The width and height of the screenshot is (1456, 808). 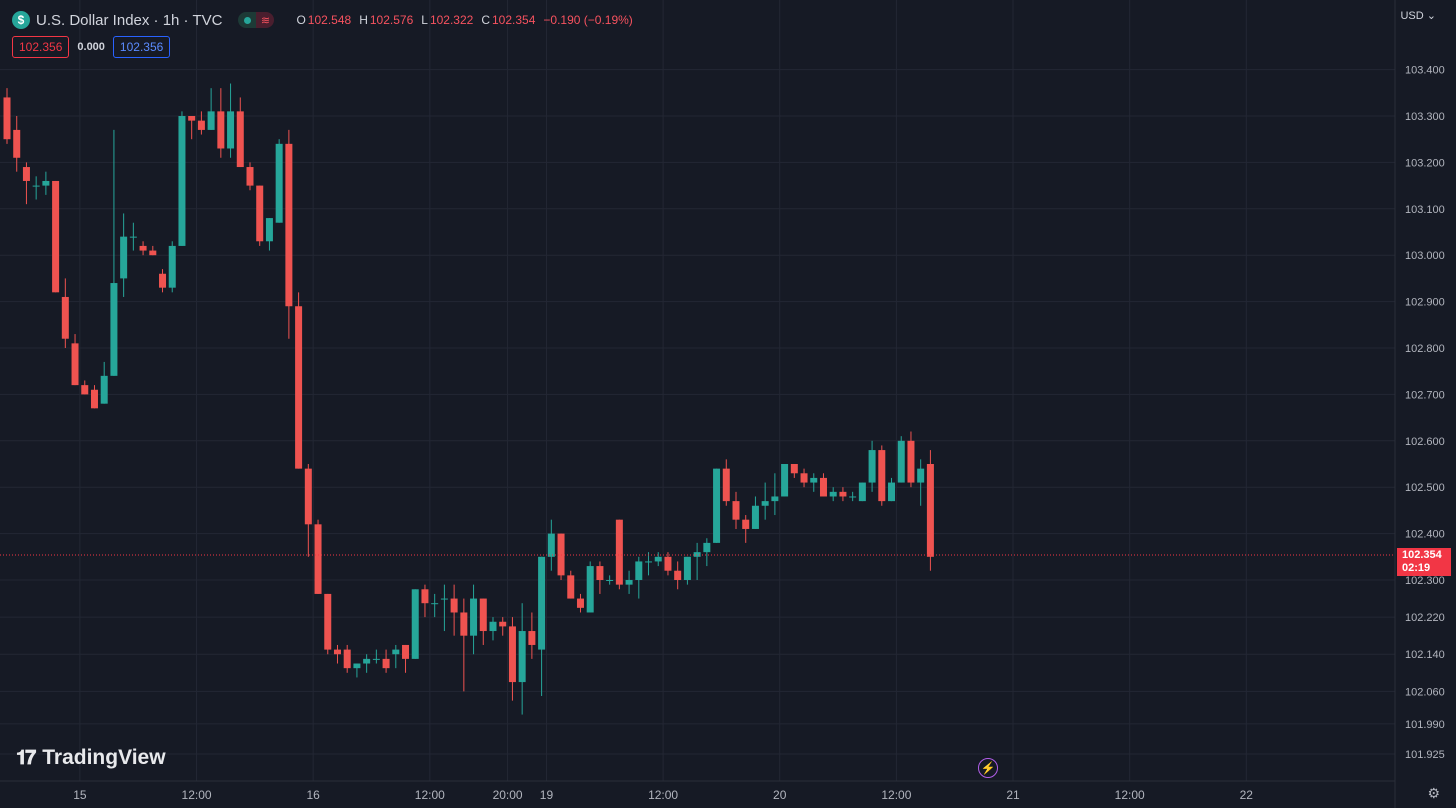 What do you see at coordinates (247, 20) in the screenshot?
I see `market-open-icon` at bounding box center [247, 20].